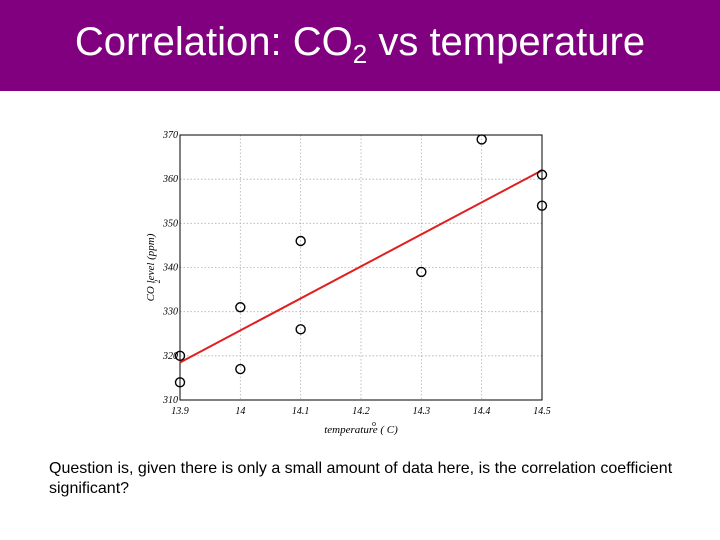 This screenshot has width=720, height=540. What do you see at coordinates (170, 312) in the screenshot?
I see `y-tick-label: 330` at bounding box center [170, 312].